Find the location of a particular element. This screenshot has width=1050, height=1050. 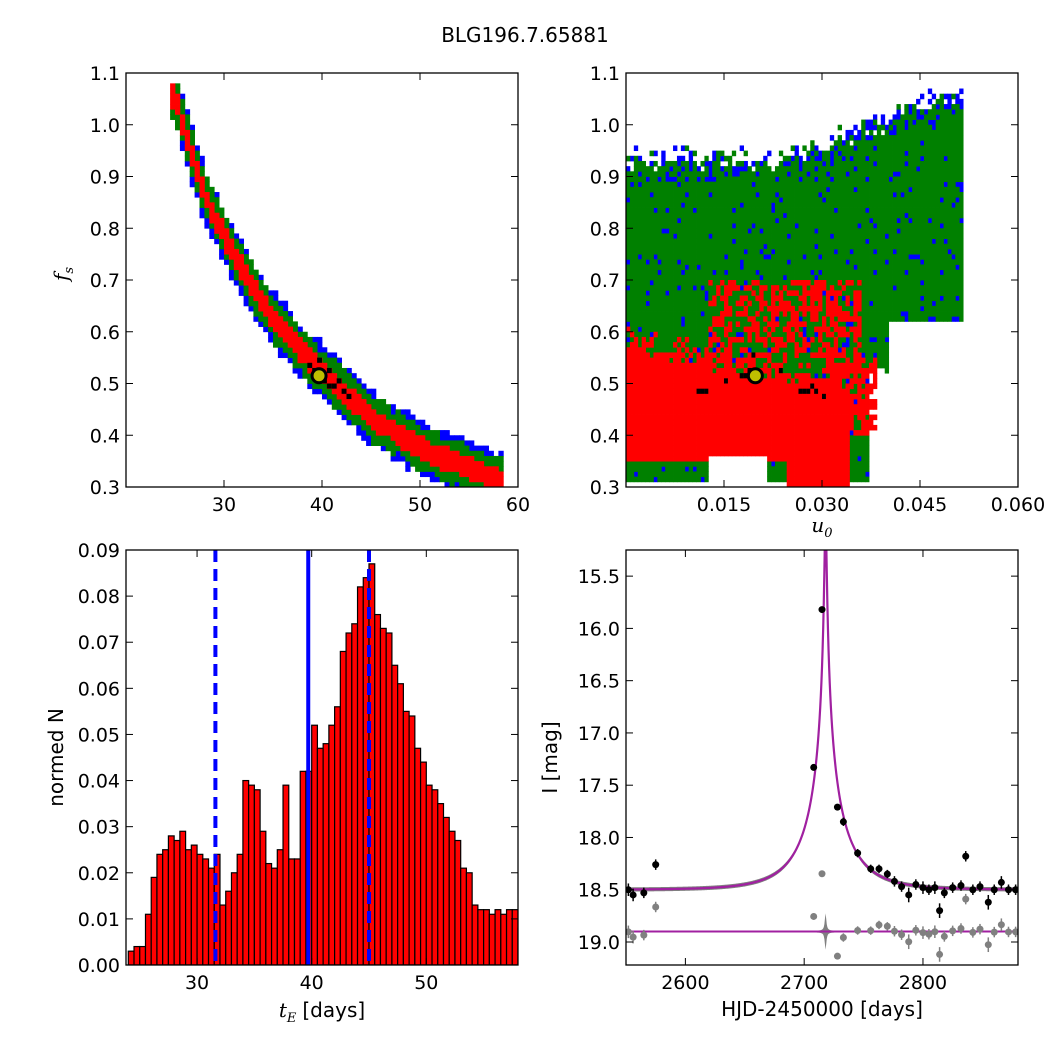

best-cell is located at coordinates (319, 360).